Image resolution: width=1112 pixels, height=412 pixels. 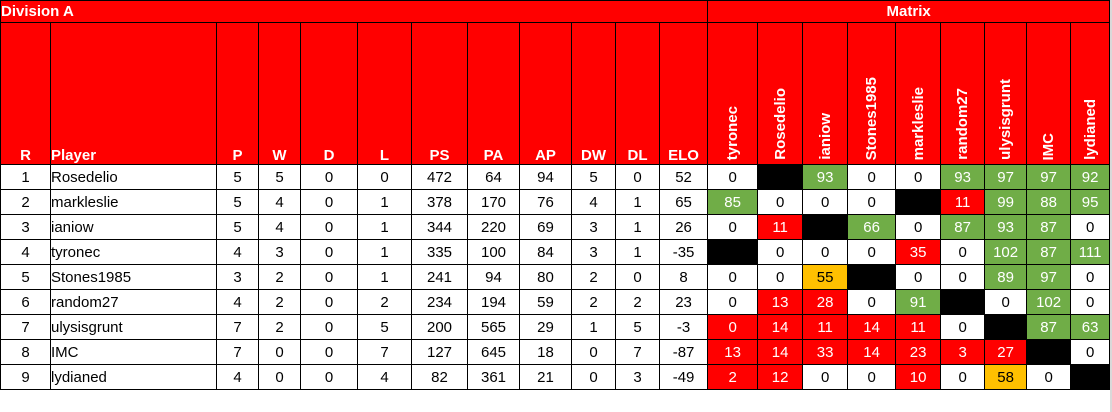 I want to click on matrix-header: ulysisgrunt, so click(x=1006, y=93).